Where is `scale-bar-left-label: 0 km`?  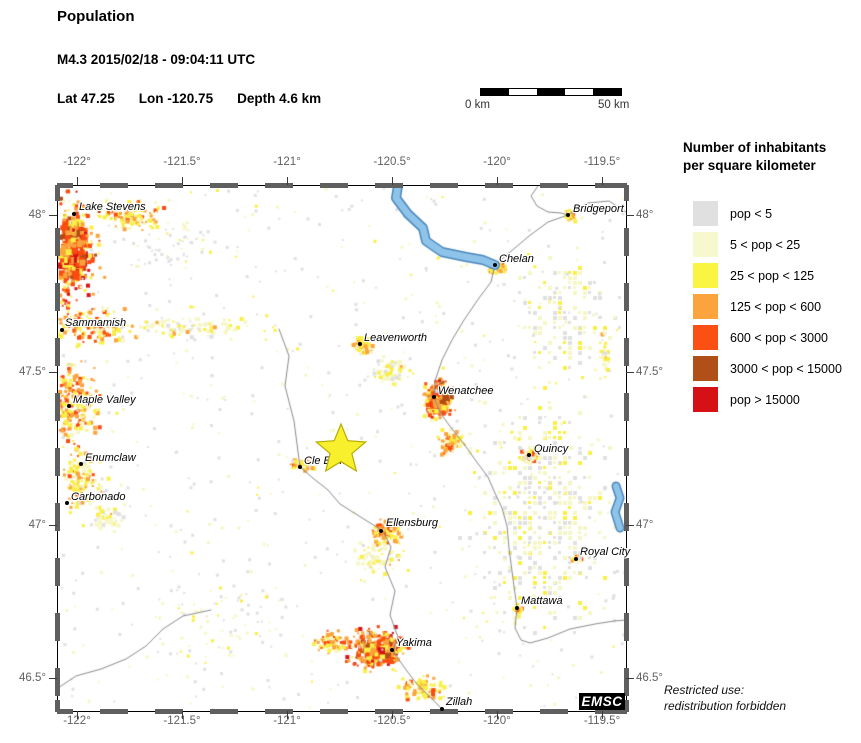
scale-bar-left-label: 0 km is located at coordinates (477, 105).